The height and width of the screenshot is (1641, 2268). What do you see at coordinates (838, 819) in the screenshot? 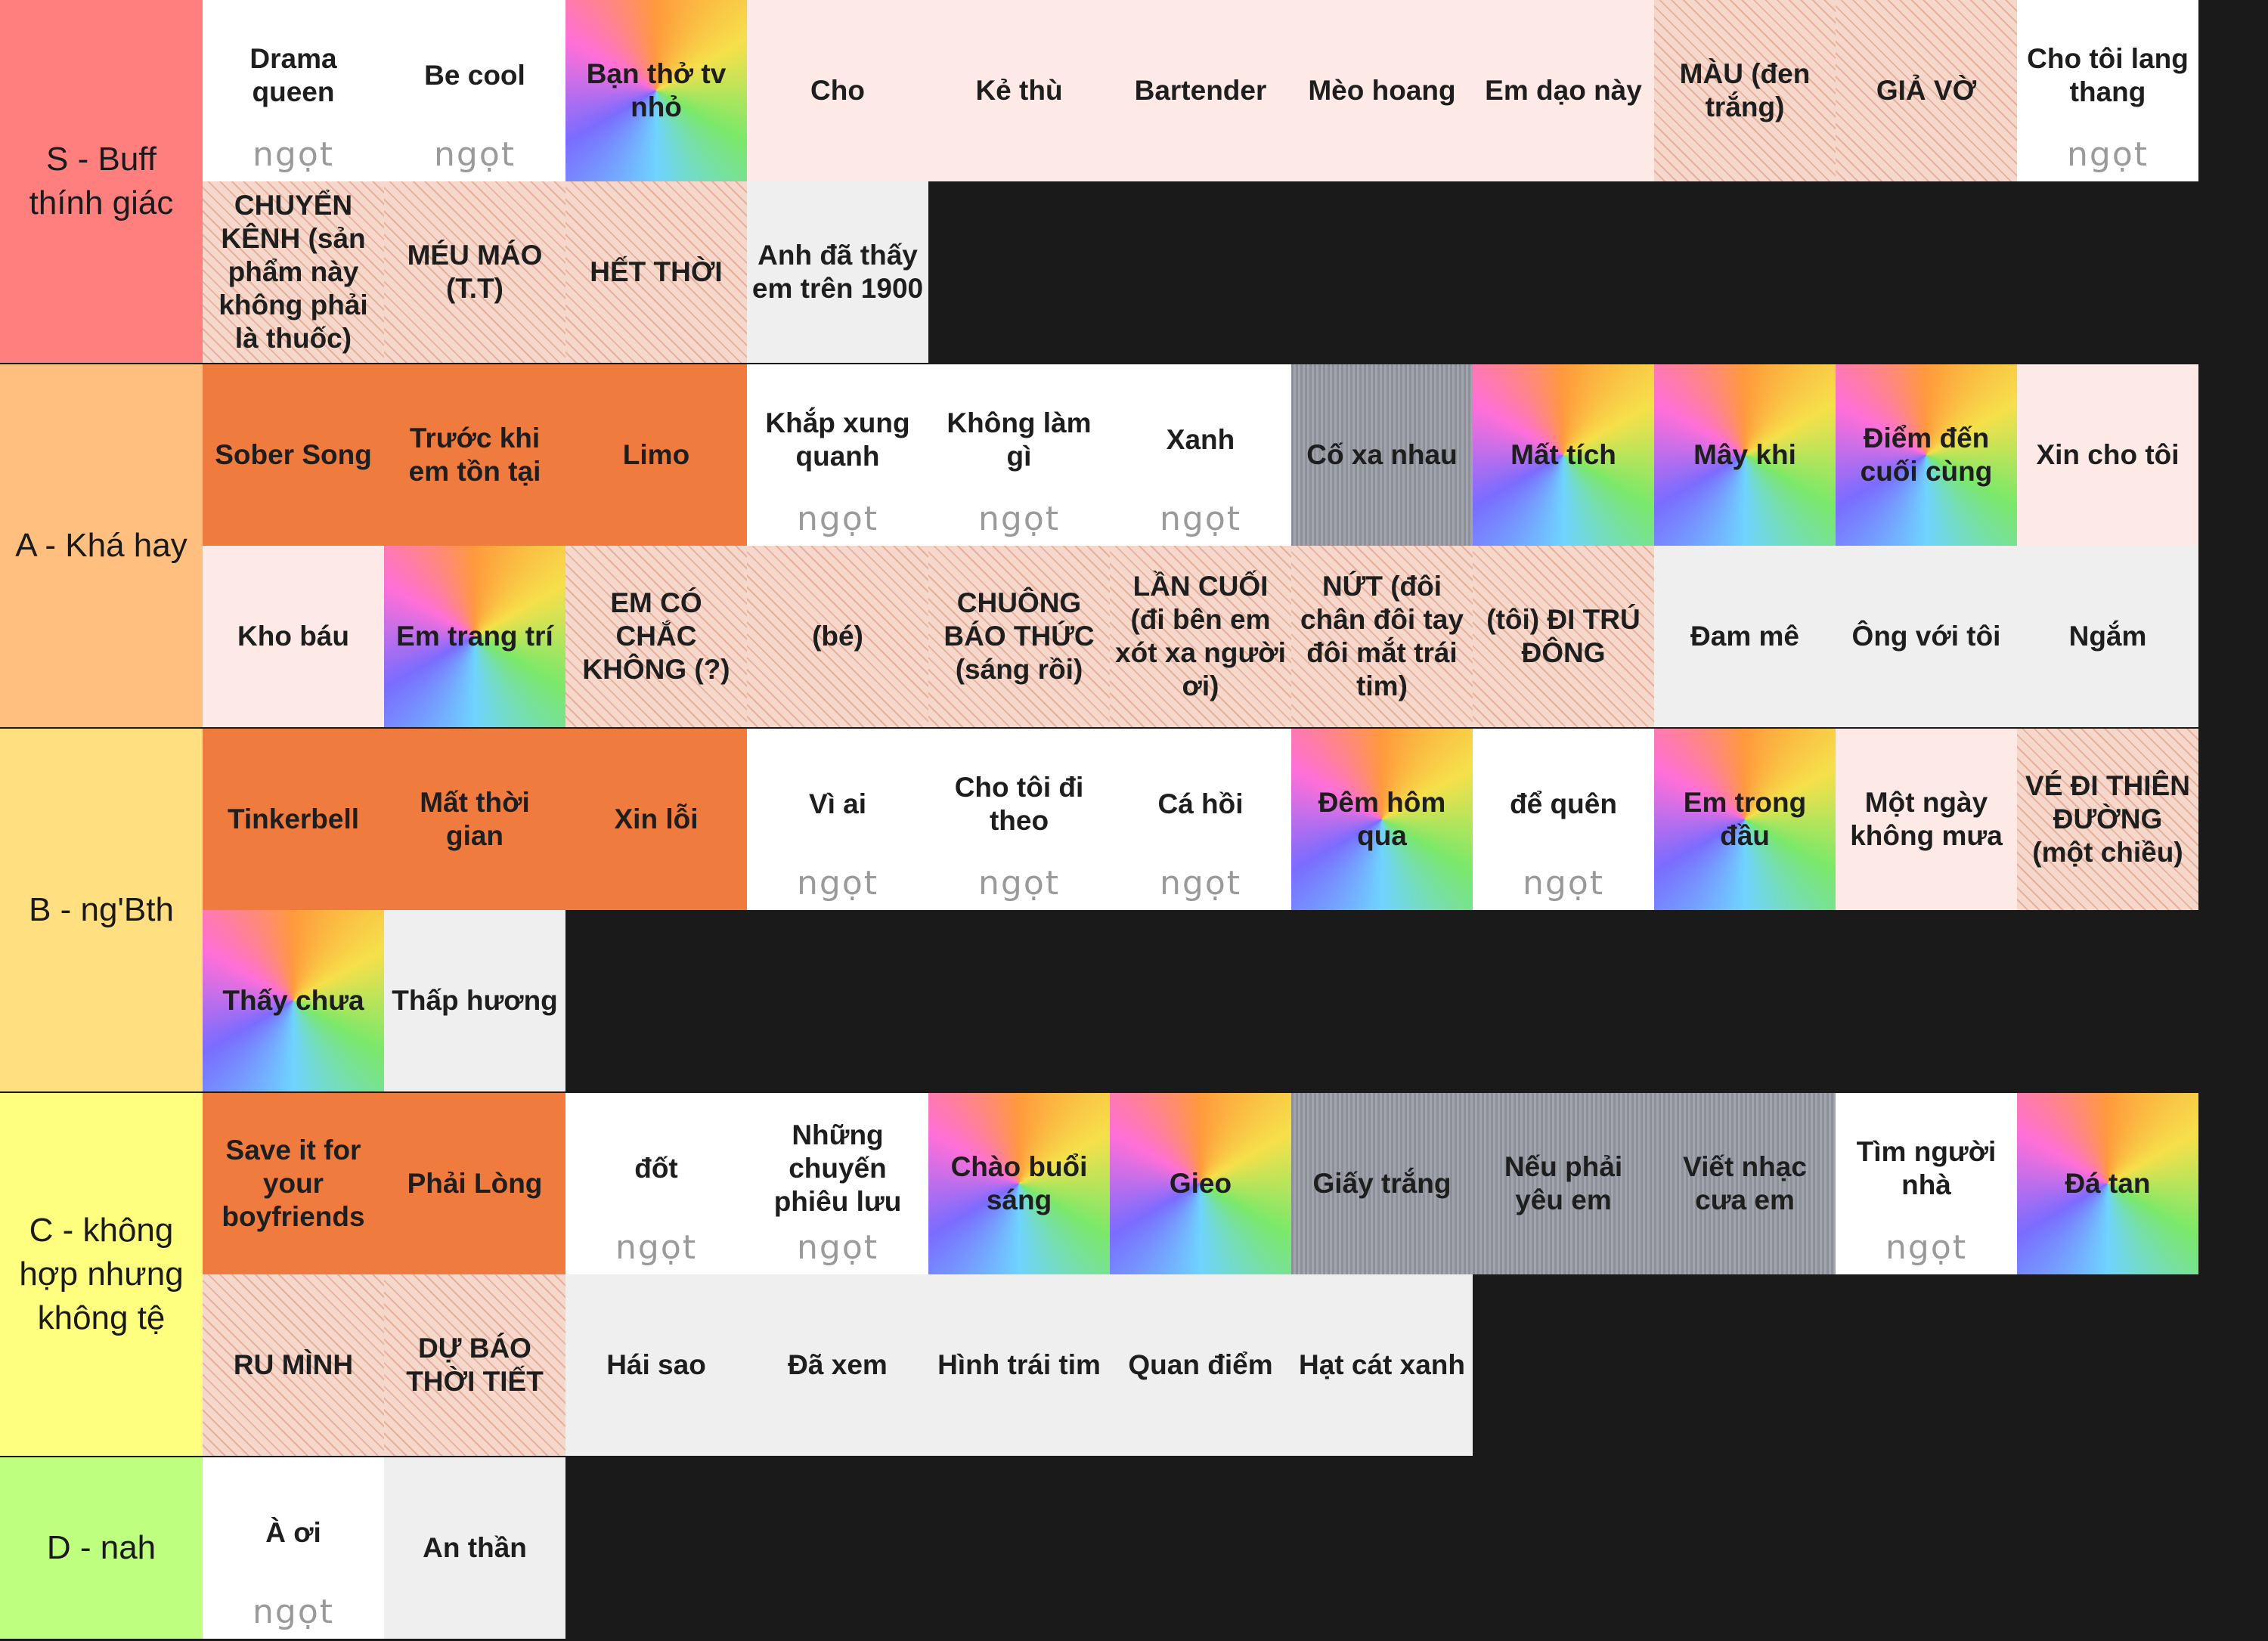
I see `tier-item: Vì ai ngọt` at bounding box center [838, 819].